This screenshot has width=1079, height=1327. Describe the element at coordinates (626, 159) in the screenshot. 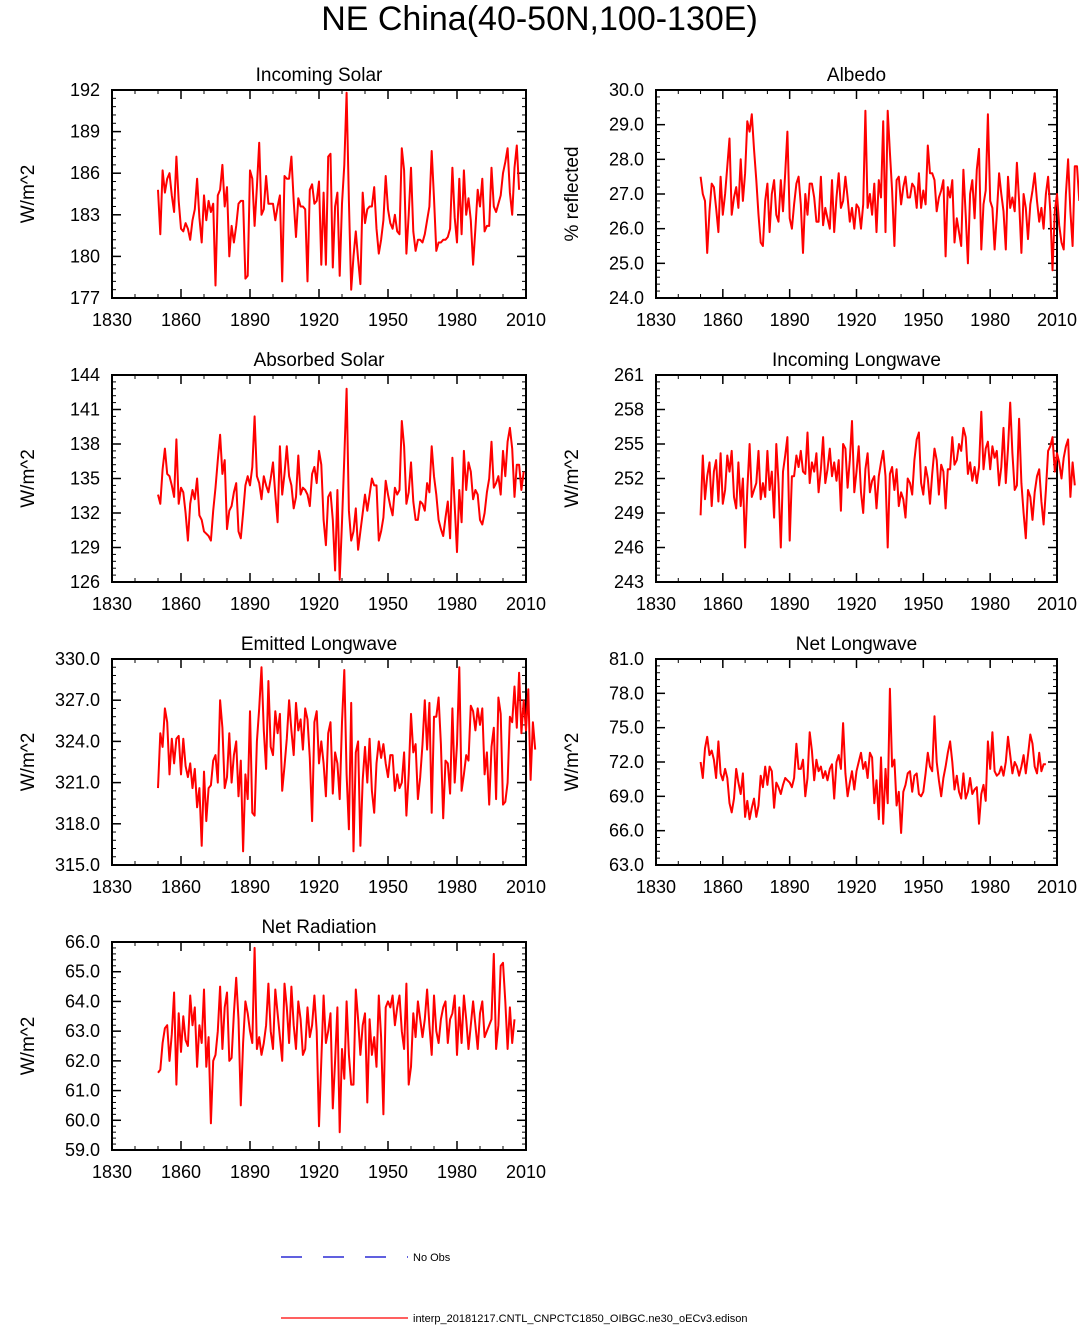

I see `y-tick-label: 28.0` at that location.